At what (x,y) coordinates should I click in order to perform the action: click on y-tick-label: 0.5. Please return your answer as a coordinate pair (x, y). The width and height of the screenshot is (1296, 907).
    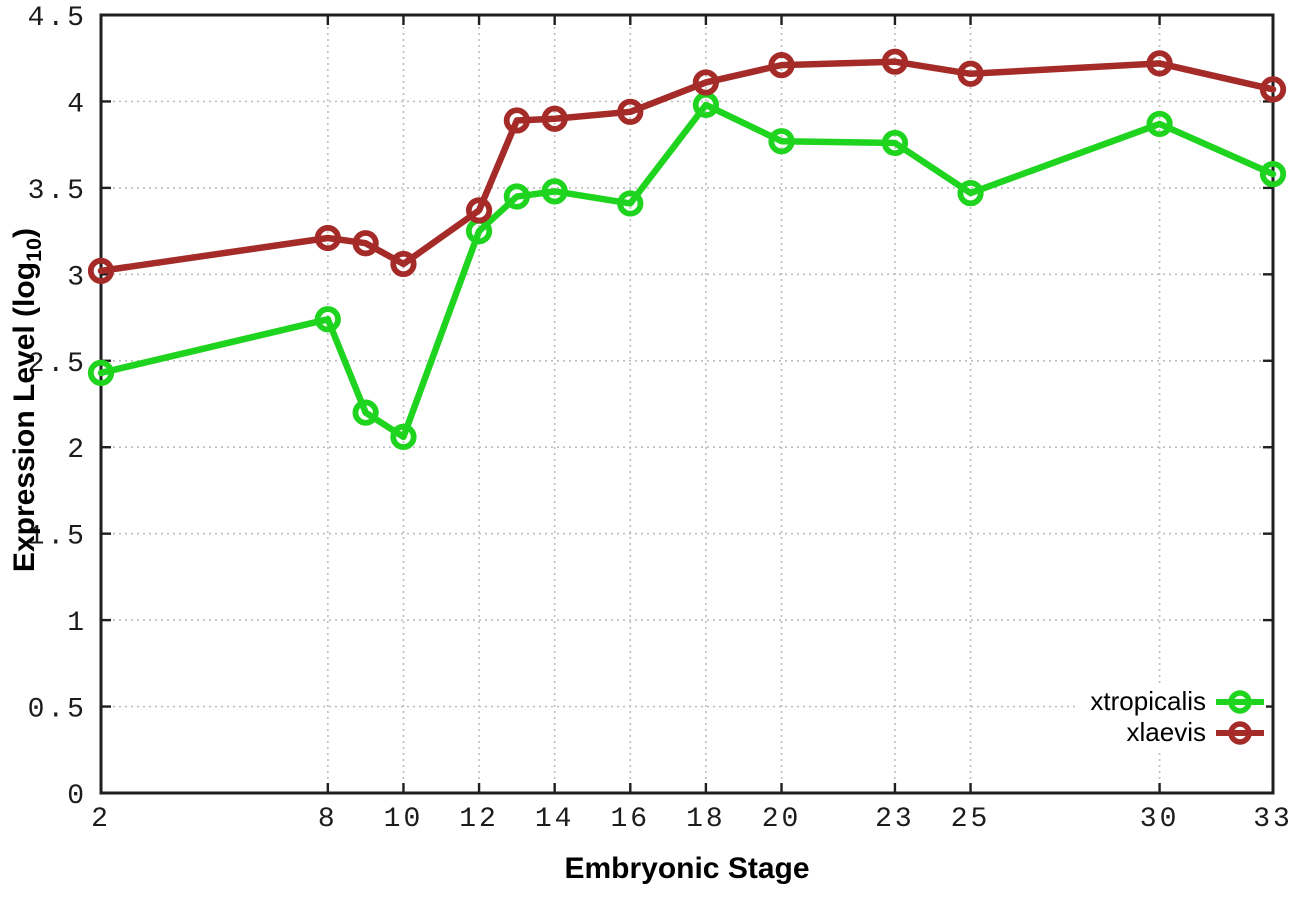
    Looking at the image, I should click on (57, 710).